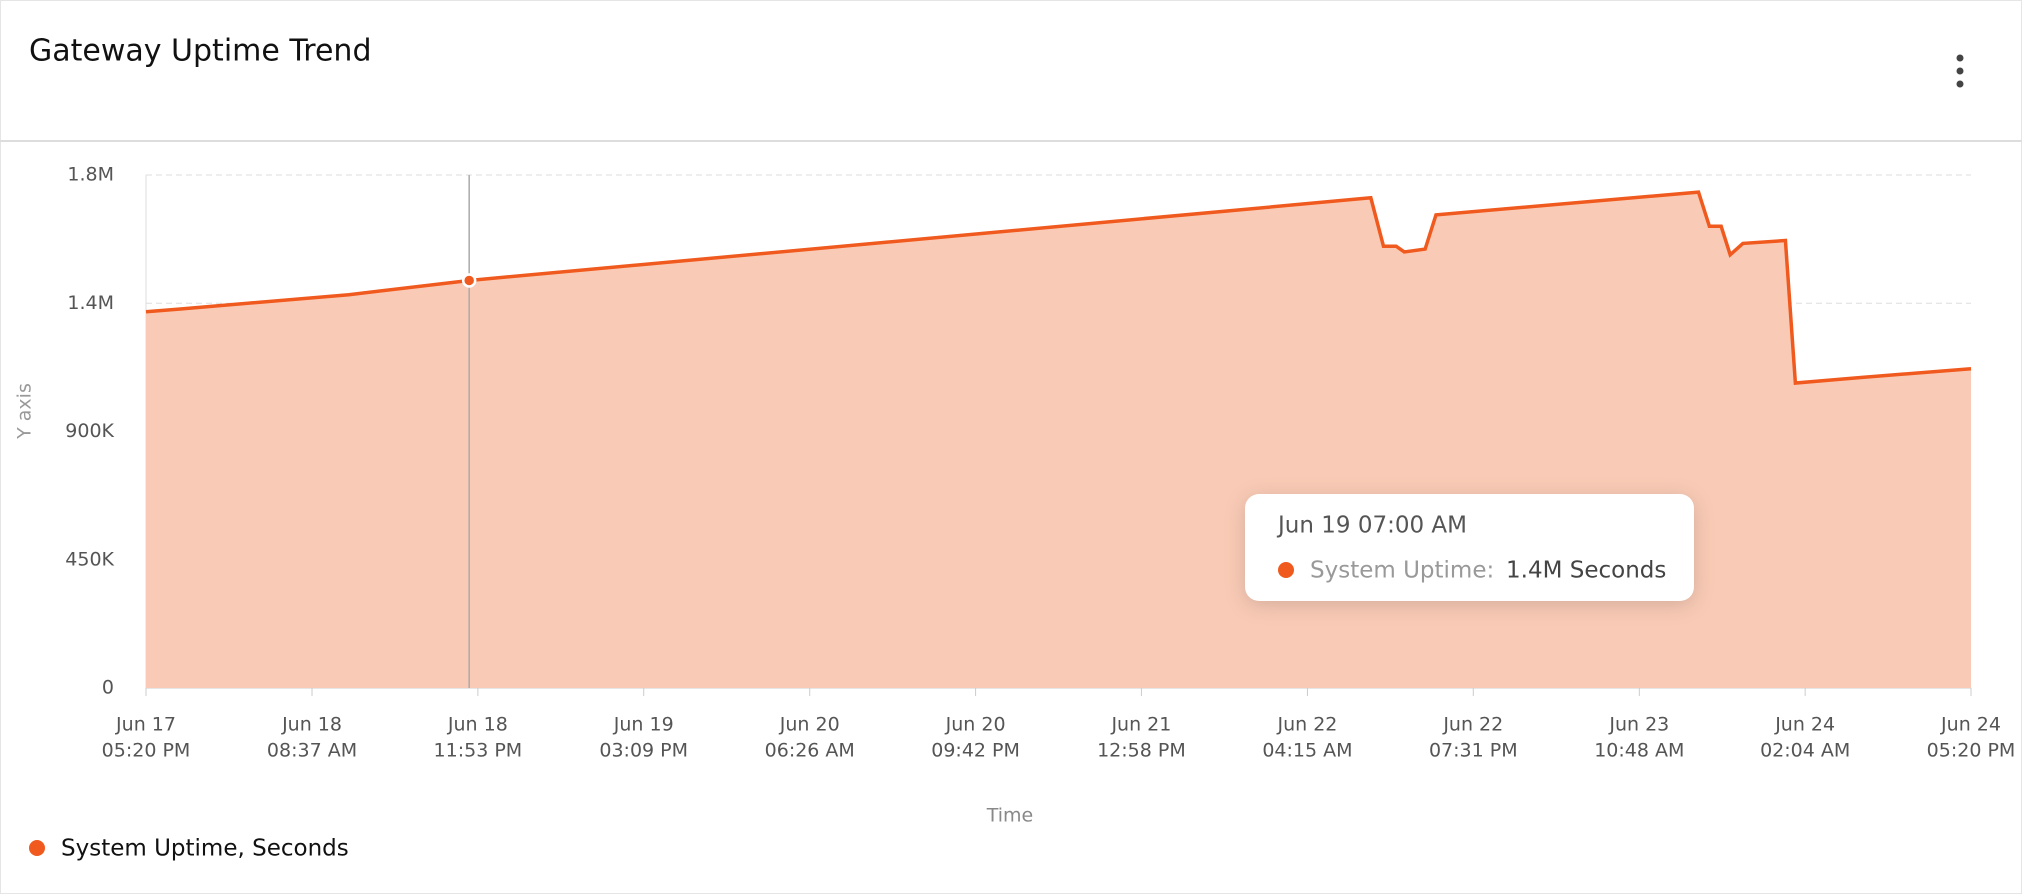  Describe the element at coordinates (205, 849) in the screenshot. I see `legend-label: System Uptime, Seconds` at that location.